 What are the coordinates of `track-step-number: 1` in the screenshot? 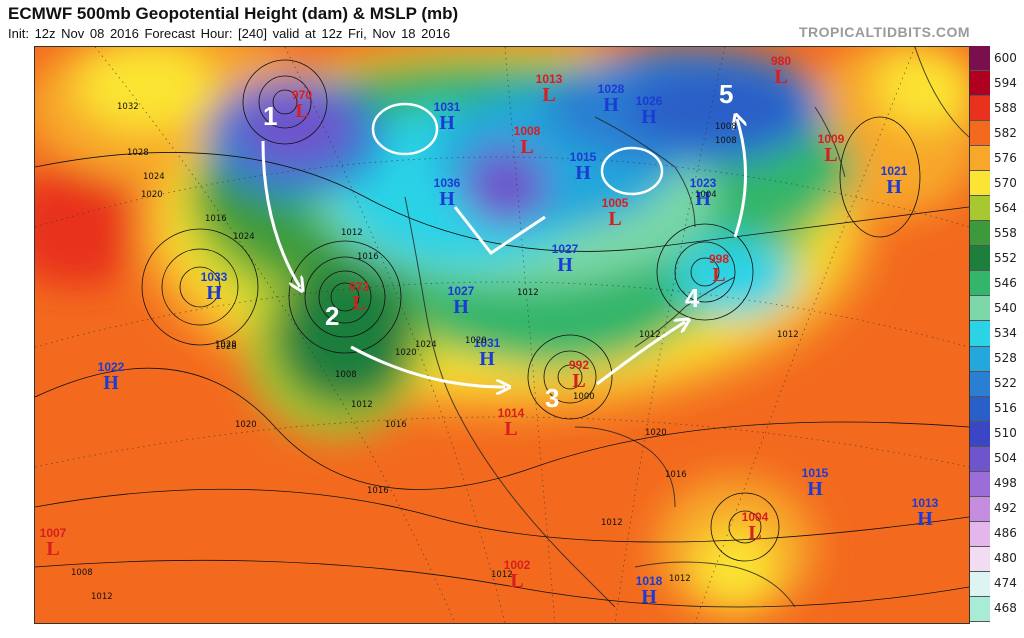 It's located at (270, 116).